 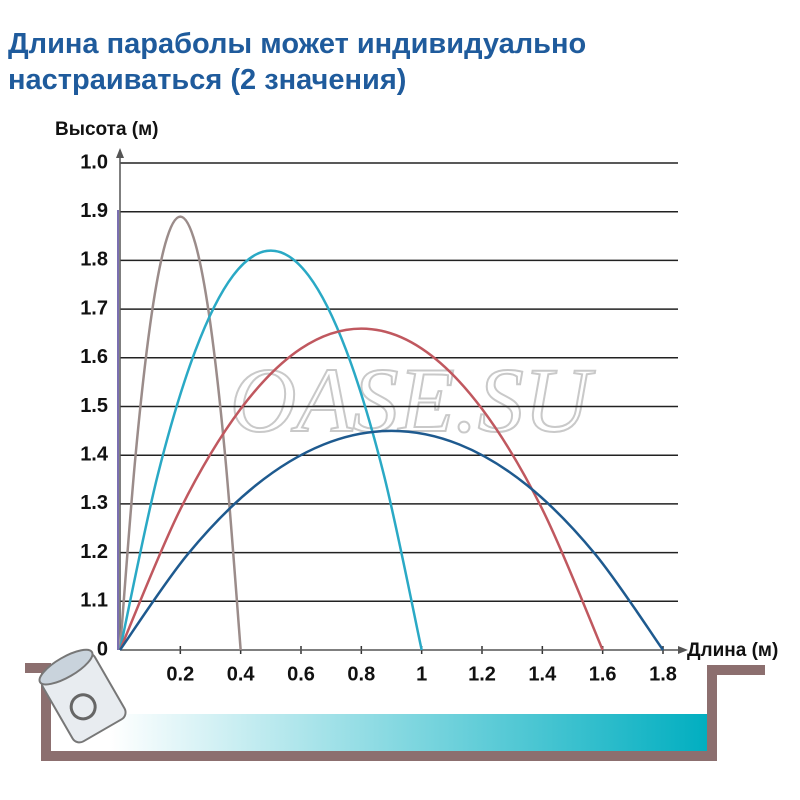 What do you see at coordinates (94, 162) in the screenshot?
I see `y-tick-label: 1.0` at bounding box center [94, 162].